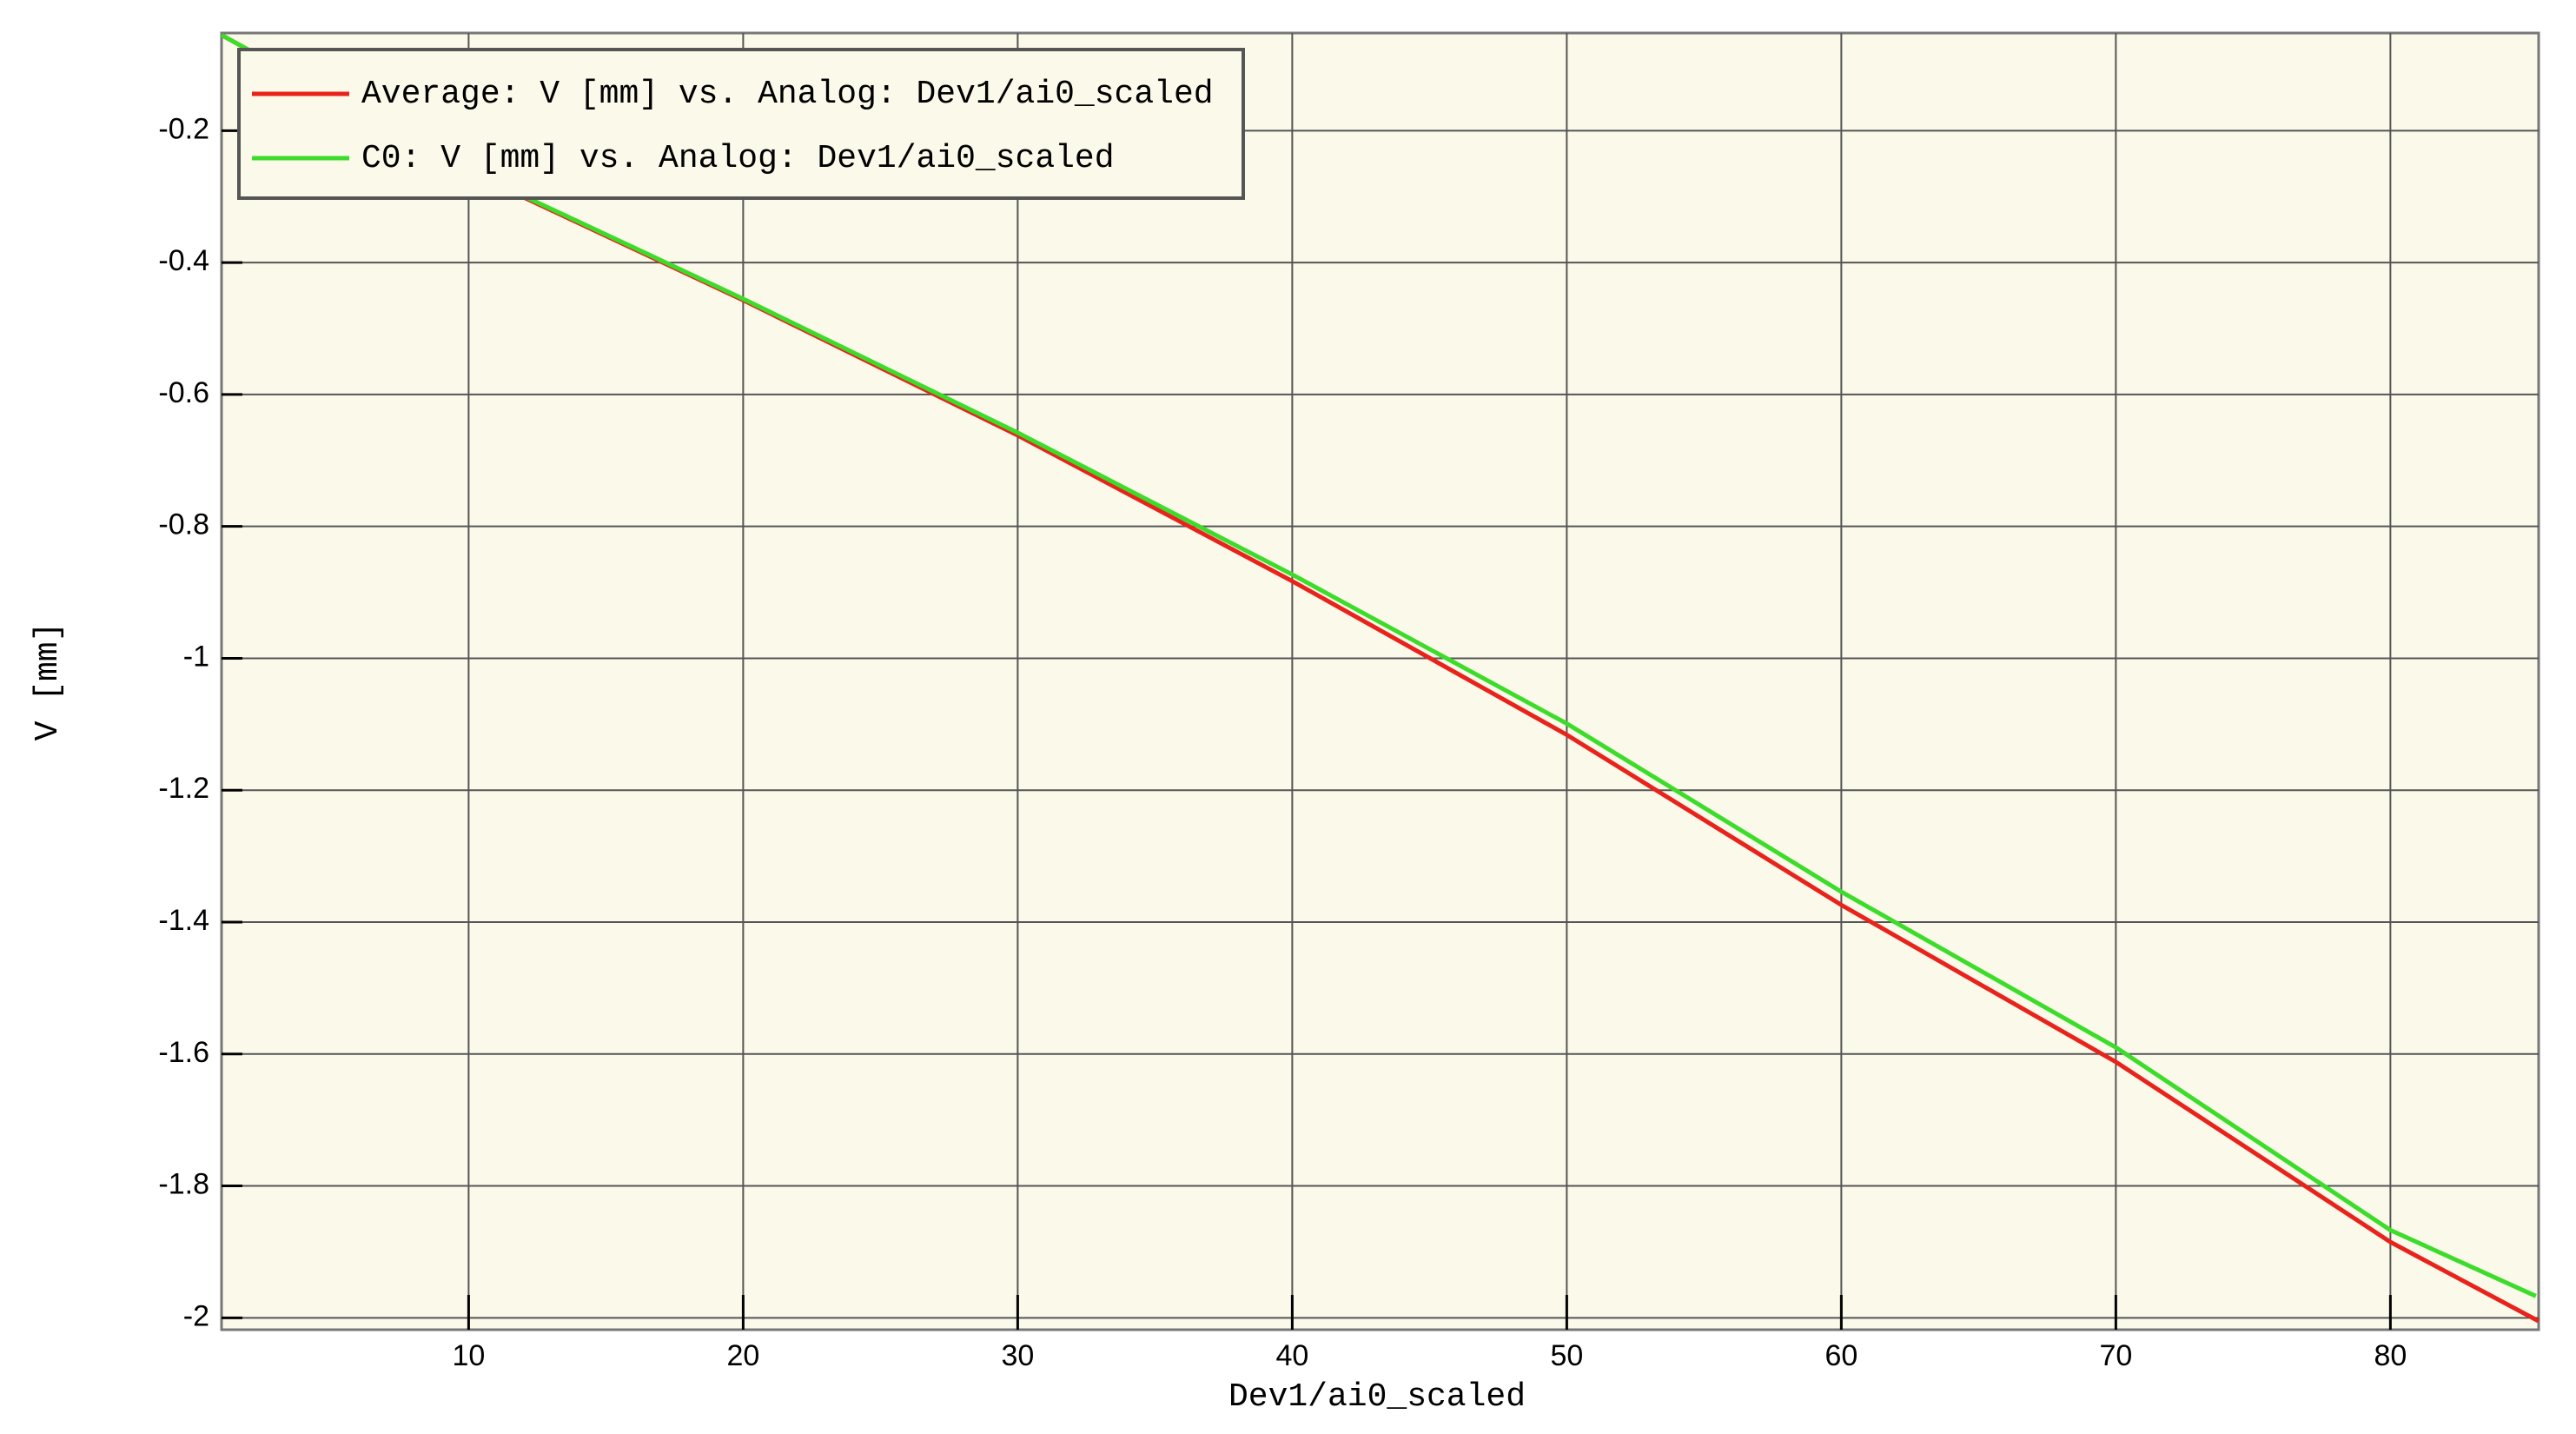 This screenshot has height=1434, width=2576. What do you see at coordinates (738, 158) in the screenshot?
I see `legend-label: C0: V [mm] vs. Analog: Dev1/ai0_scaled` at bounding box center [738, 158].